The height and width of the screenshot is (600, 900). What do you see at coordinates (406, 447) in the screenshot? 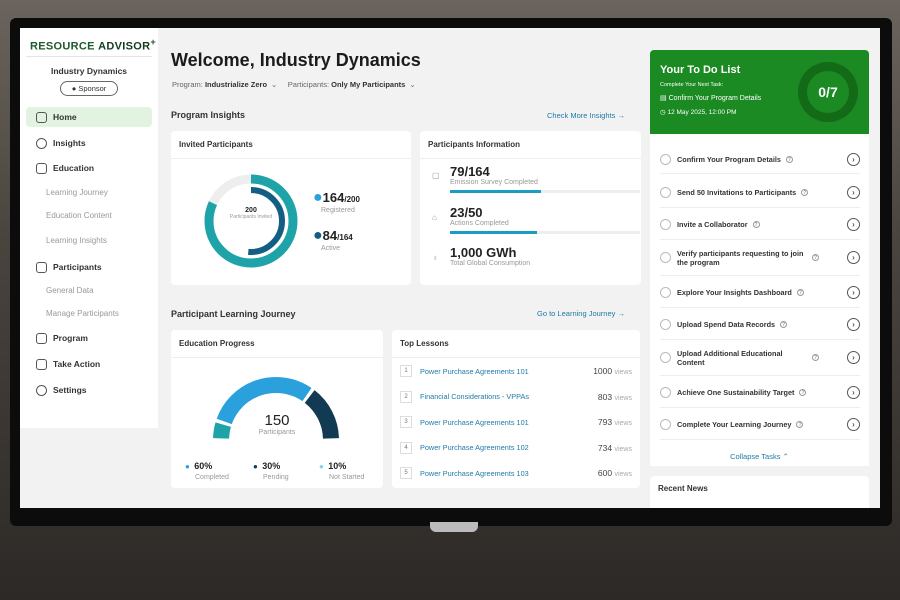
I see `lesson-rank: 4` at bounding box center [406, 447].